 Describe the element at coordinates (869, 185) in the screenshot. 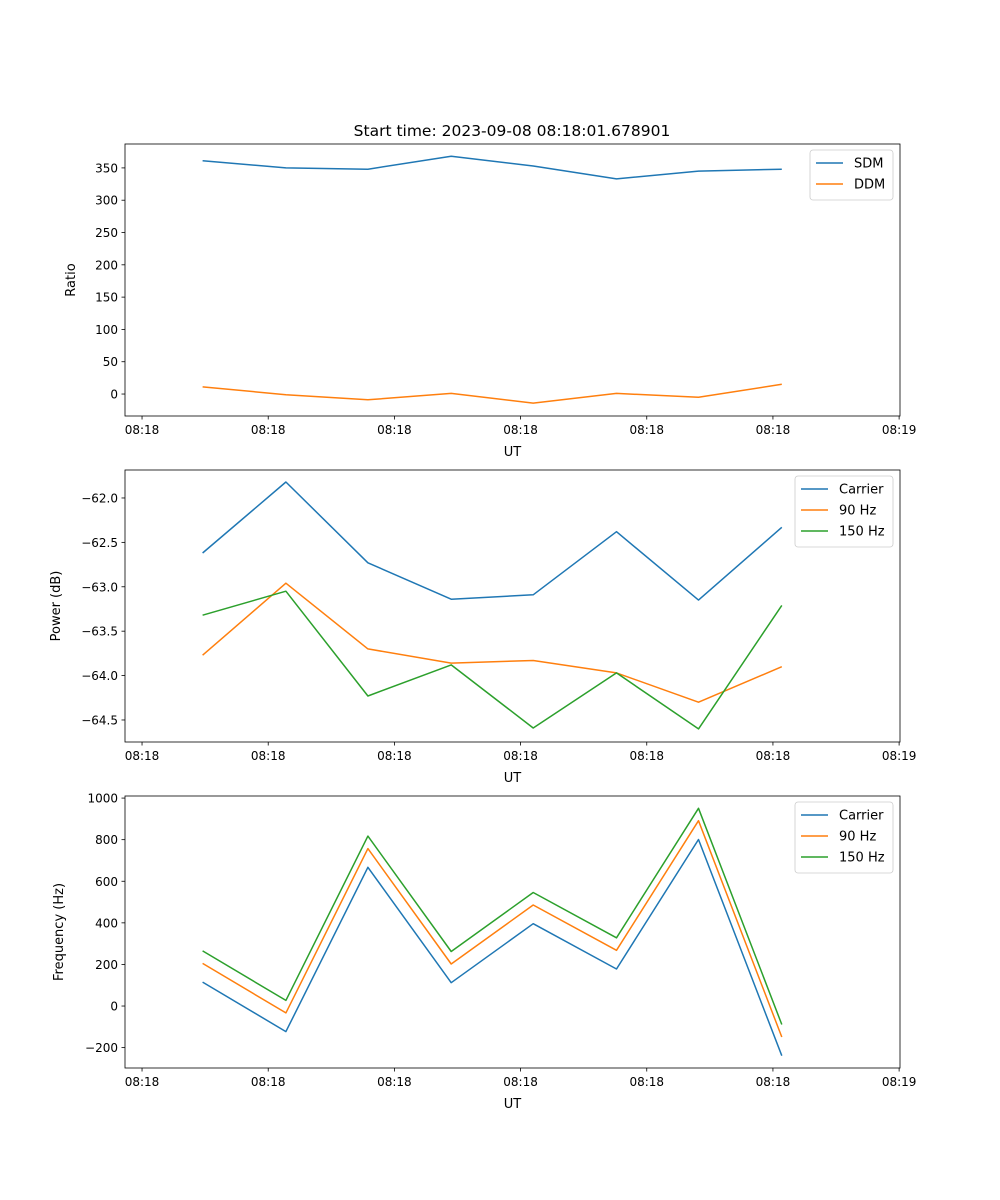

I see `legend-label: DDM` at that location.